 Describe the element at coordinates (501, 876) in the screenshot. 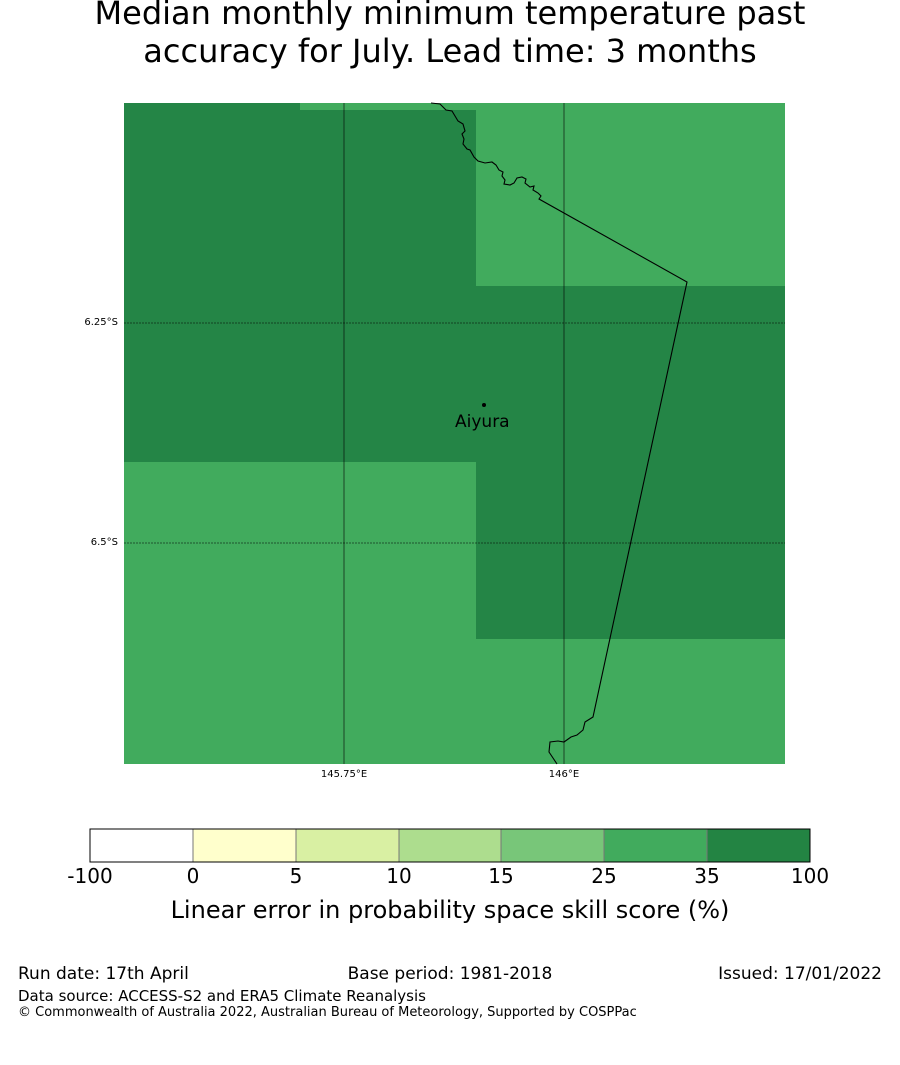

I see `colorbar-tick: 15` at that location.